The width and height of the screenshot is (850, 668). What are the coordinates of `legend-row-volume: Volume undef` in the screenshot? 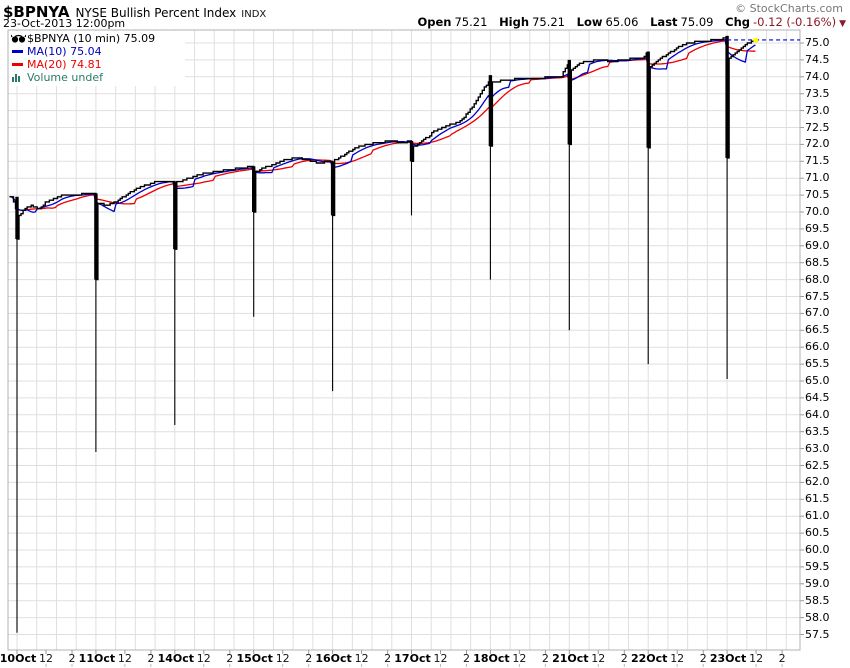 It's located at (98, 77).